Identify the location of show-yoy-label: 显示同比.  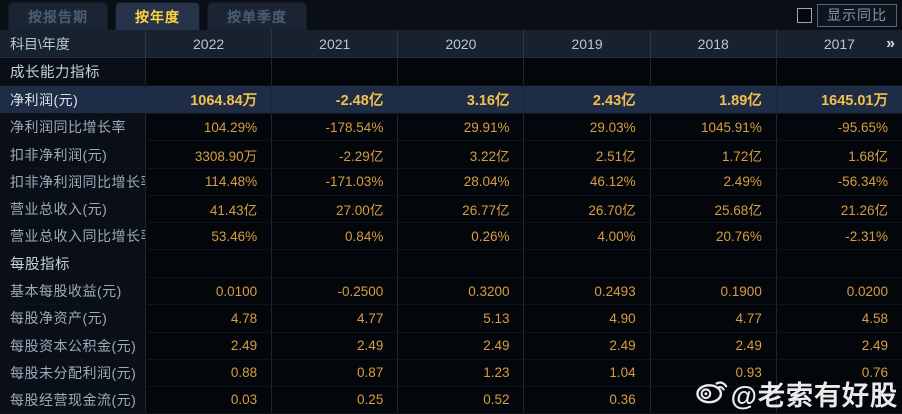
(857, 15).